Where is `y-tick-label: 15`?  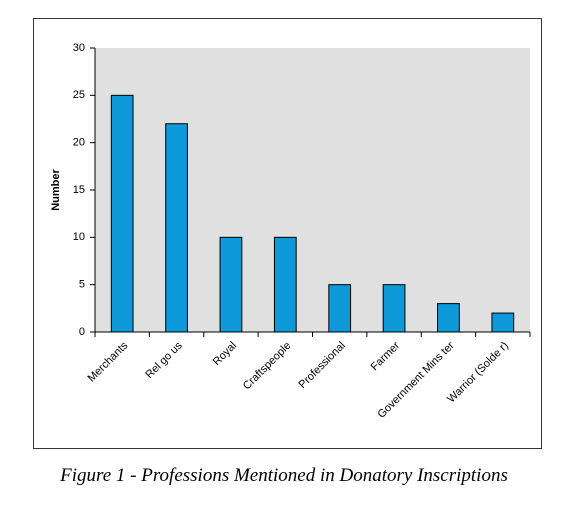 y-tick-label: 15 is located at coordinates (79, 190).